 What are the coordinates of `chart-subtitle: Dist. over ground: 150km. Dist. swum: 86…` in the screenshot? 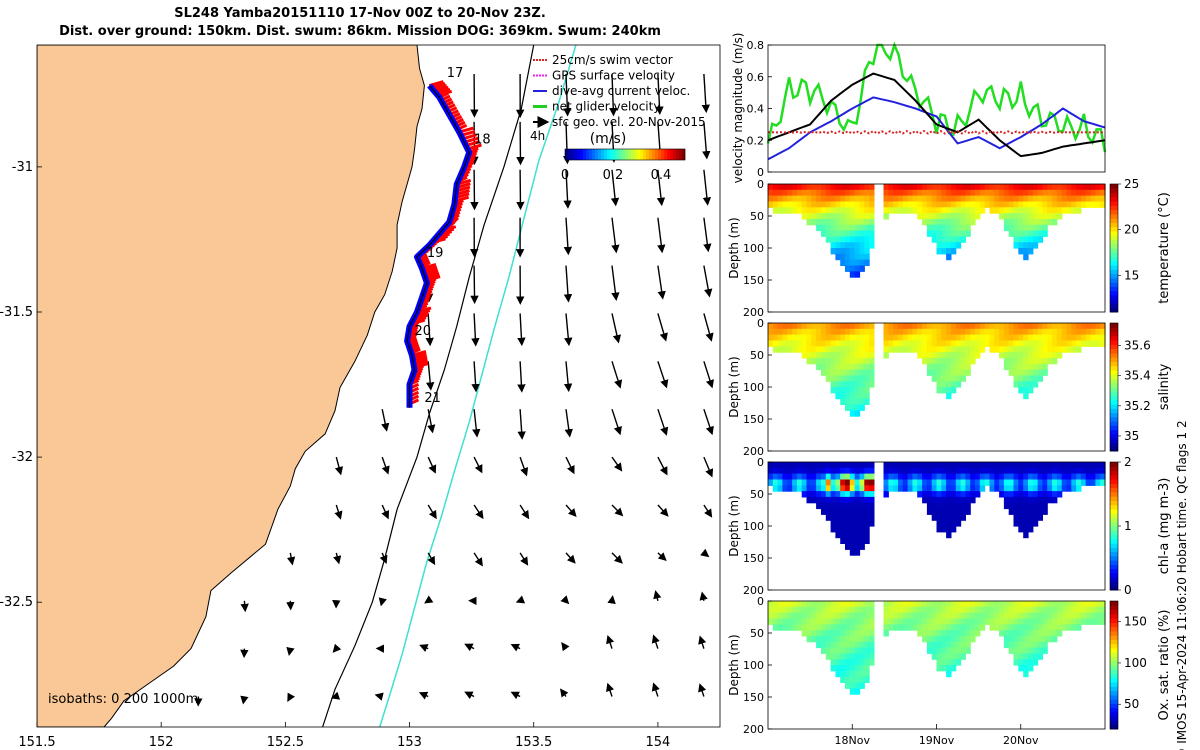 It's located at (360, 31).